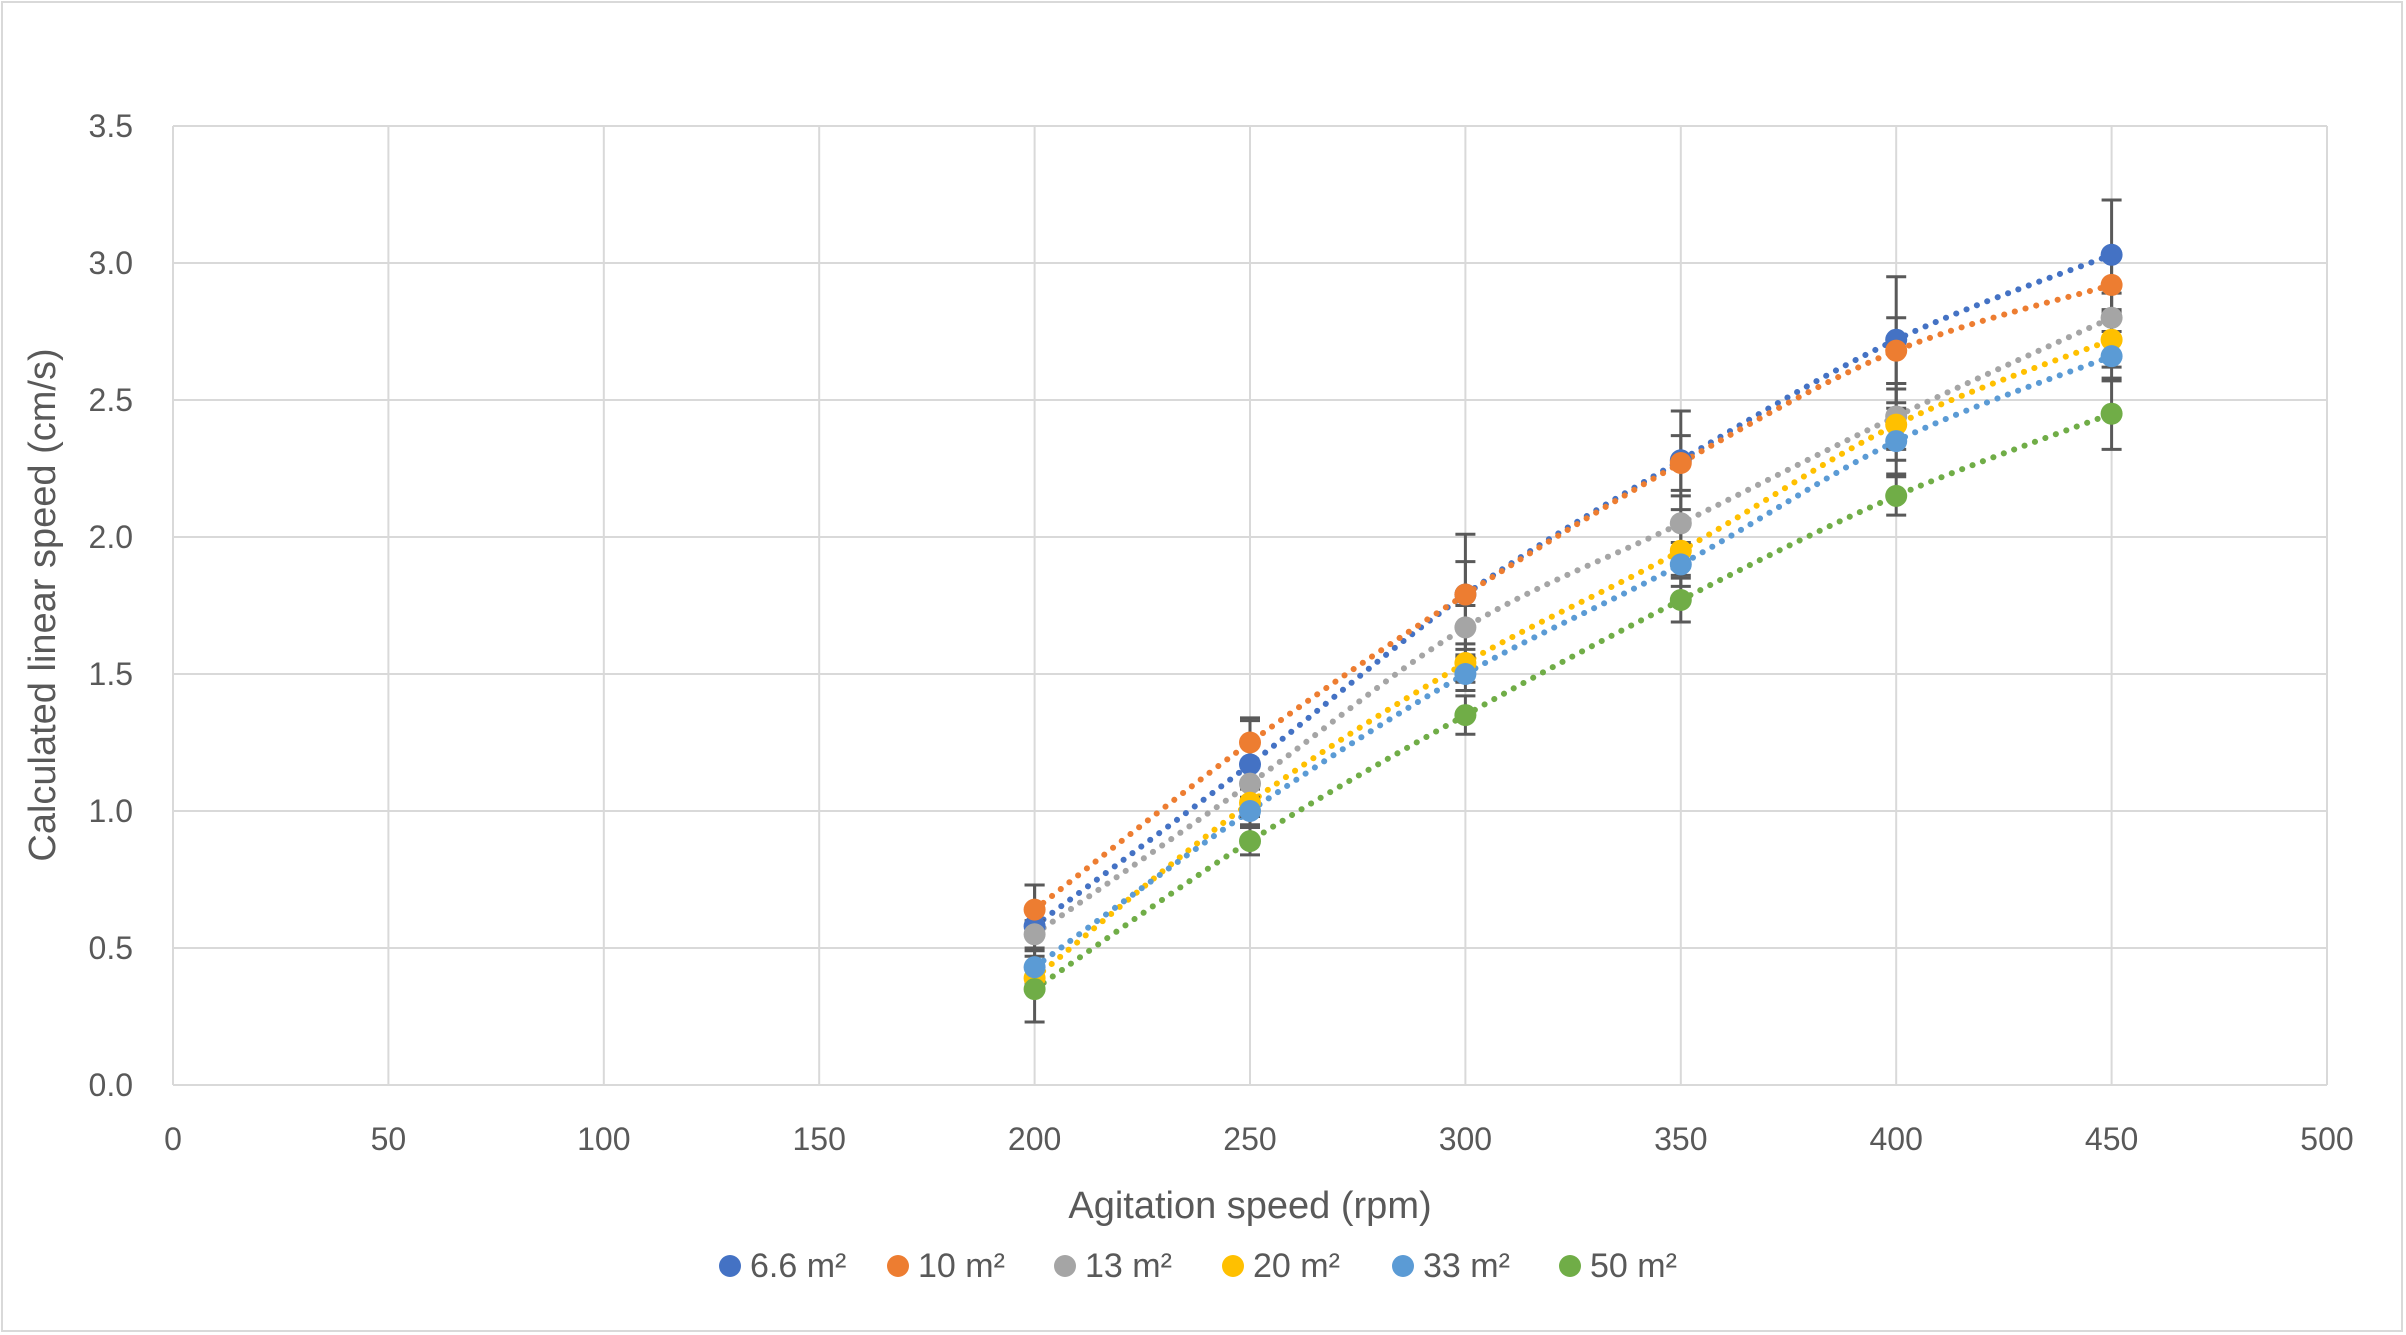 The width and height of the screenshot is (2406, 1335). What do you see at coordinates (43, 604) in the screenshot?
I see `y-axis-title: Calculated linear speed (cm/s)` at bounding box center [43, 604].